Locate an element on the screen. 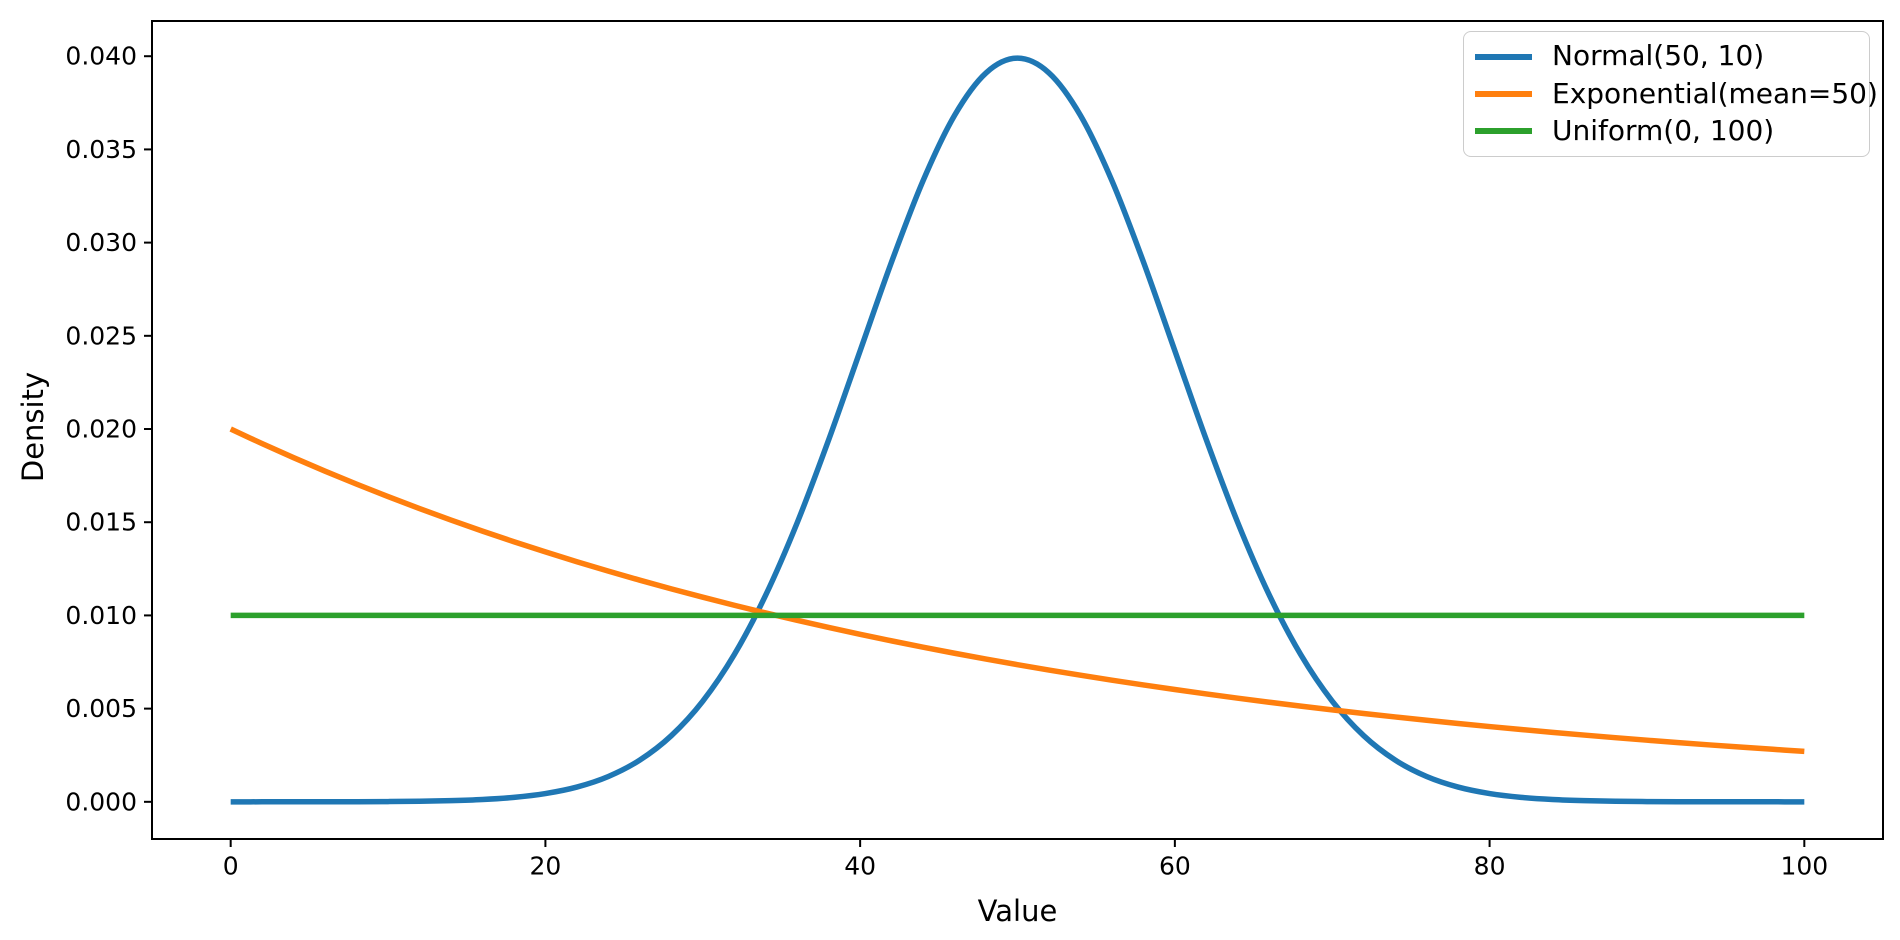  legend-entry-normal: Normal(50, 10) is located at coordinates (1666, 56).